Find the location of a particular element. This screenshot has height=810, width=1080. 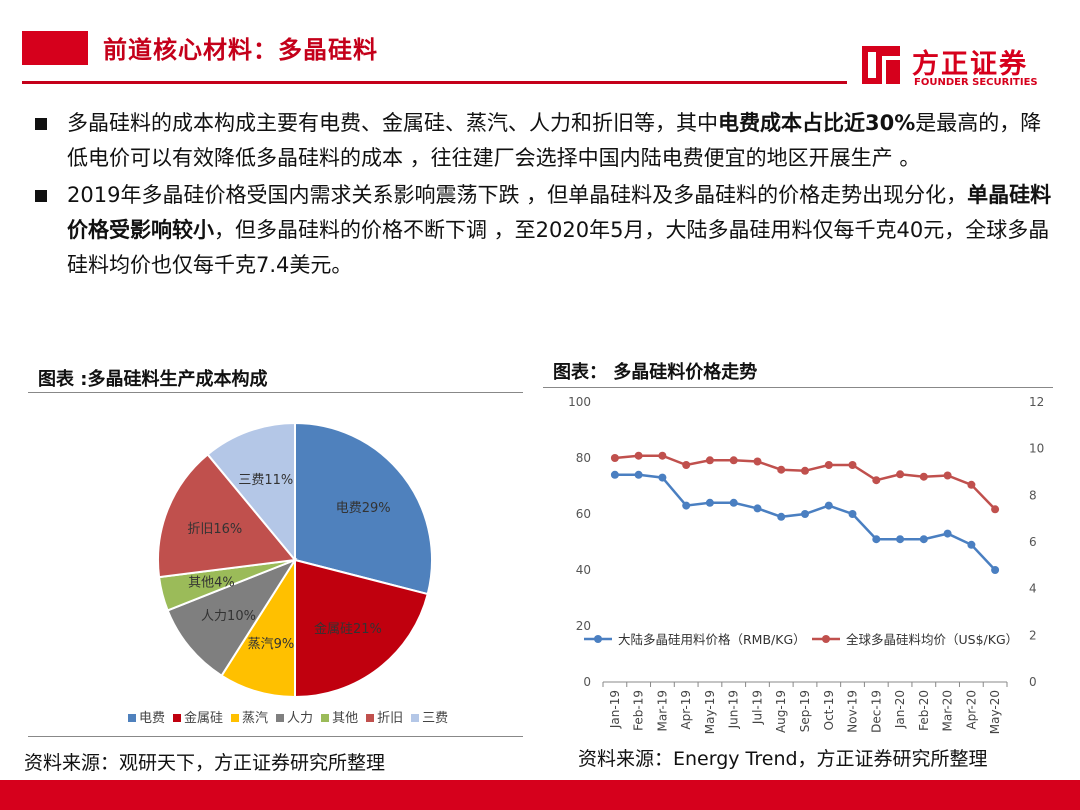

pie-legend-item: 蒸汽 is located at coordinates (249, 716).